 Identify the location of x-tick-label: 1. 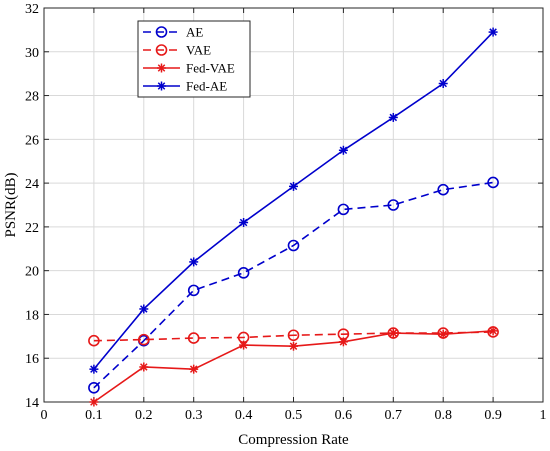
(543, 415).